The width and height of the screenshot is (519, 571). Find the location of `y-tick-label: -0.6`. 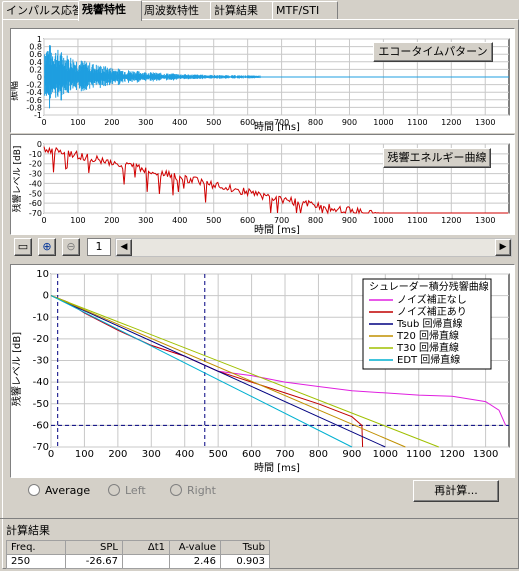

y-tick-label: -0.6 is located at coordinates (34, 100).